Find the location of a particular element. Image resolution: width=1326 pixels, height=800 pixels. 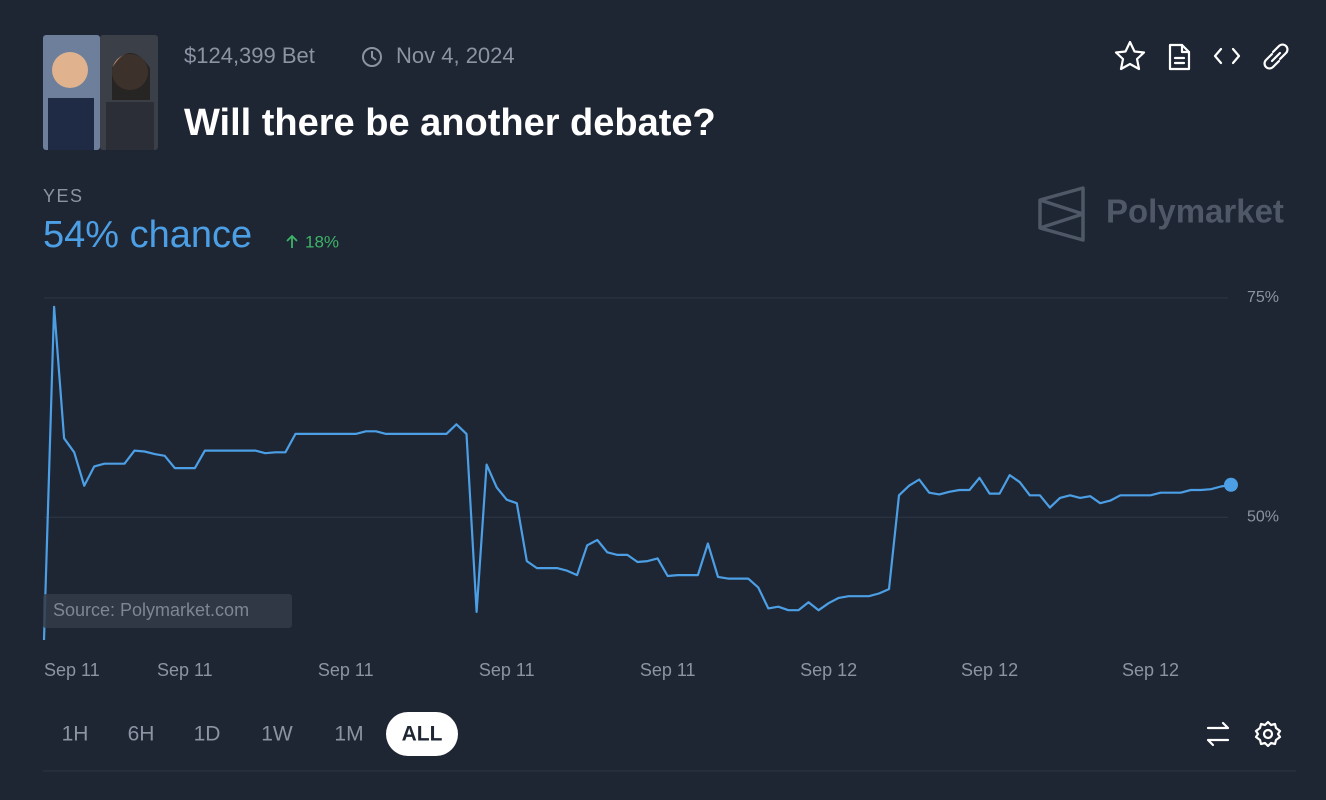

source-label: Source: Polymarket.com is located at coordinates (151, 610).